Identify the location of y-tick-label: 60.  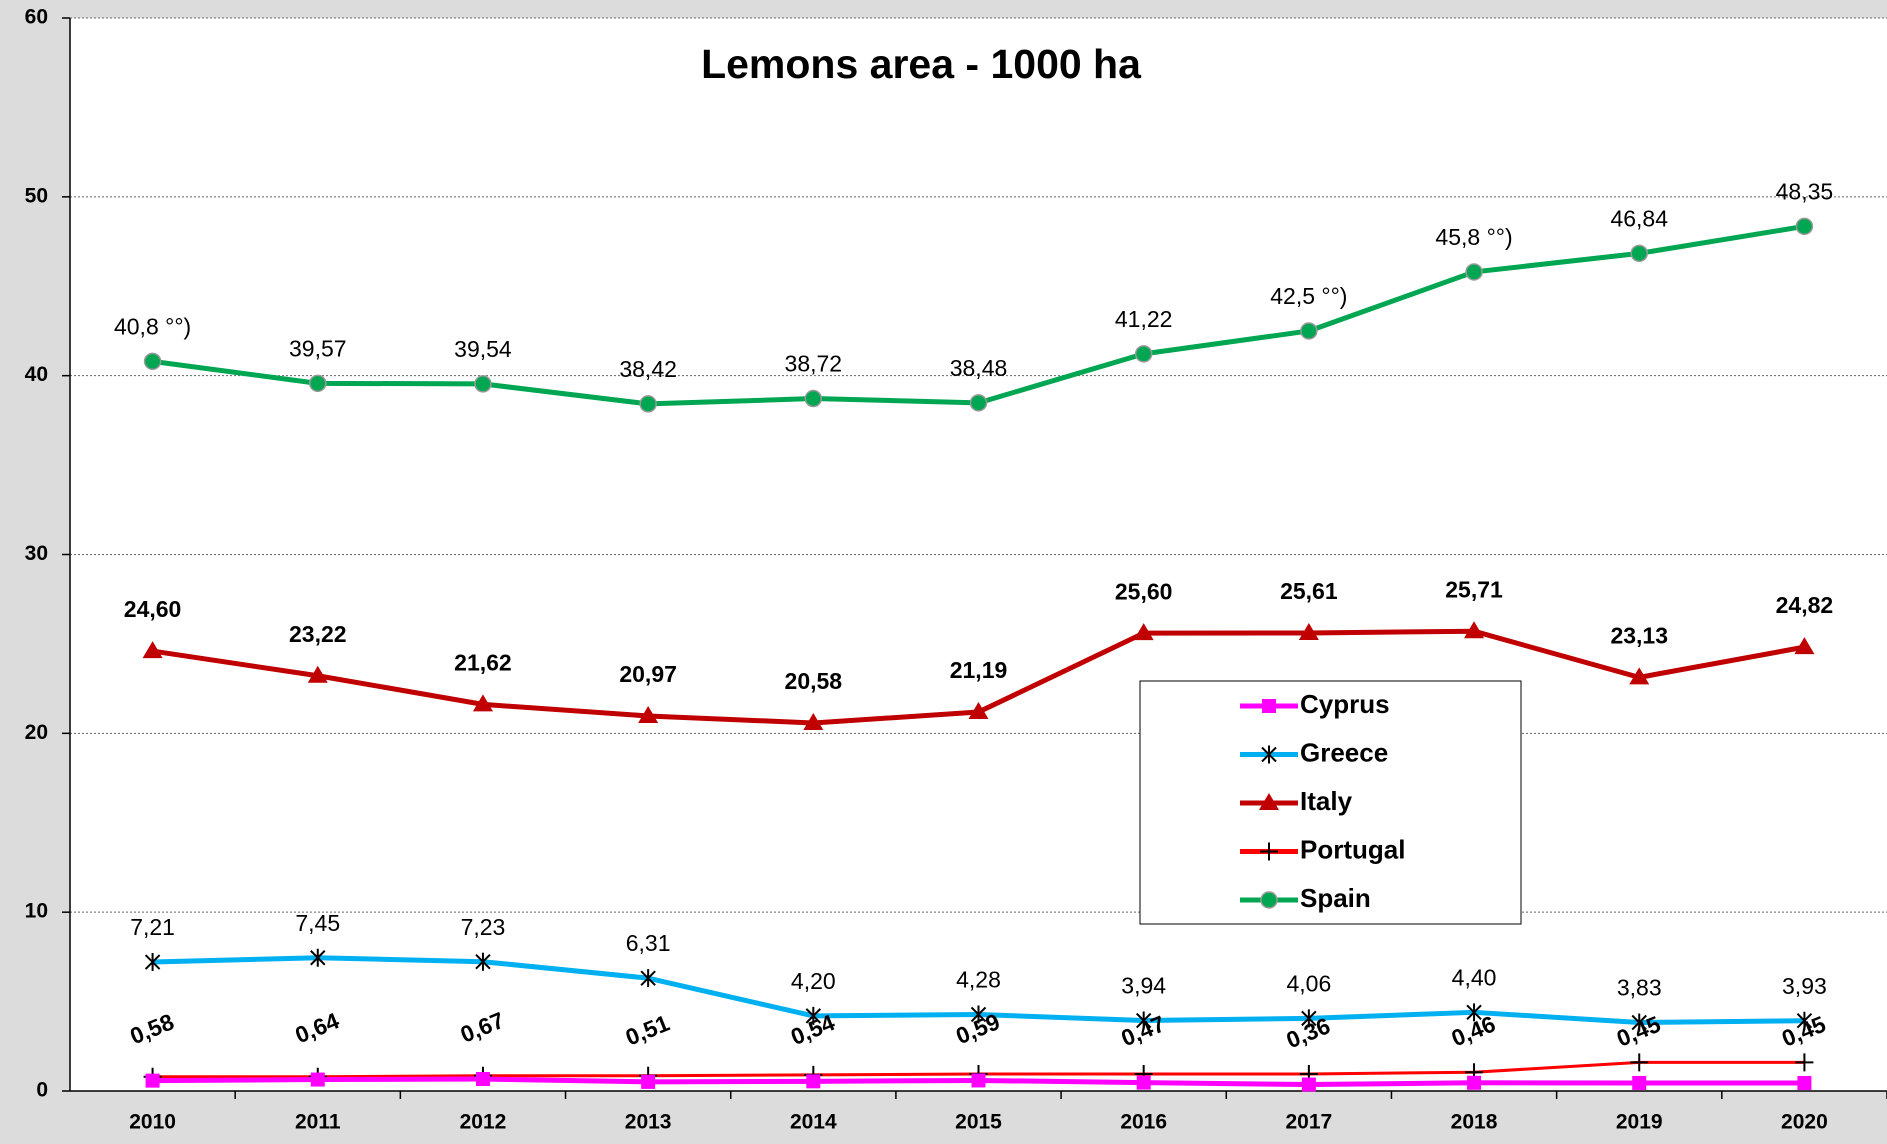
(36, 17).